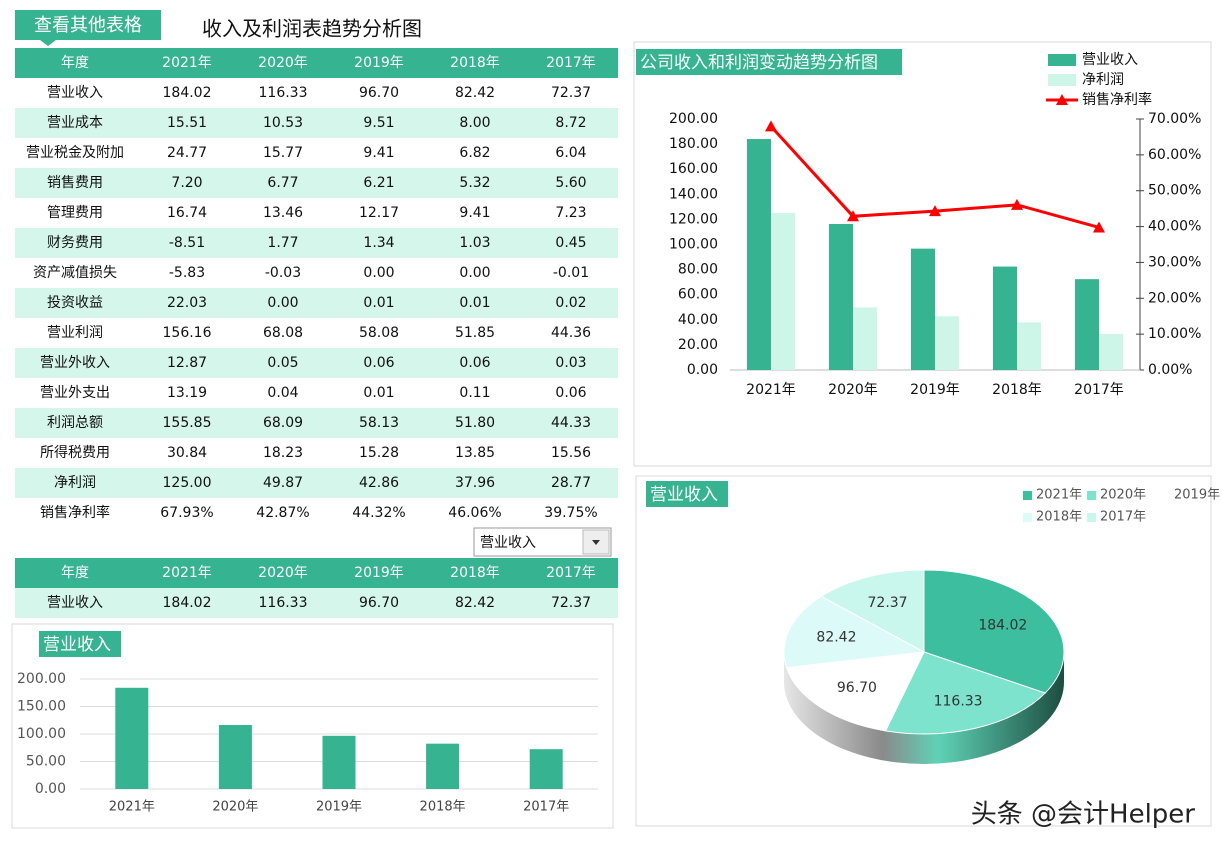  Describe the element at coordinates (75, 603) in the screenshot. I see `table-cell: 营业收入` at that location.